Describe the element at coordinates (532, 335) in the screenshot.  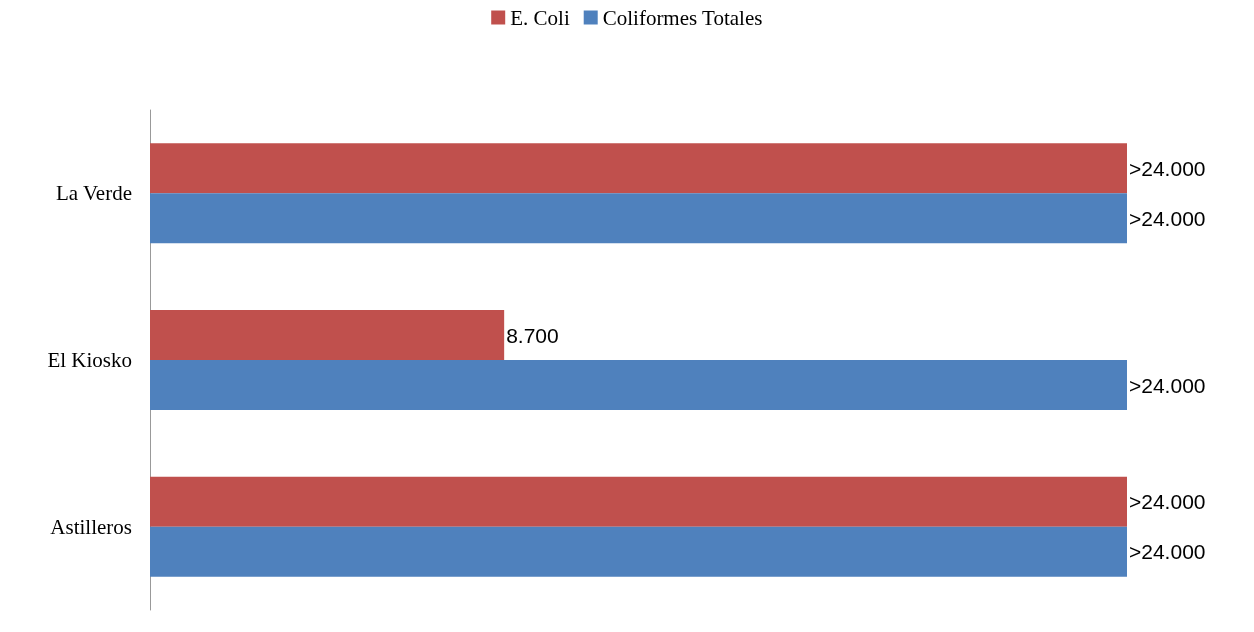
I see `data-label: 8.700` at that location.